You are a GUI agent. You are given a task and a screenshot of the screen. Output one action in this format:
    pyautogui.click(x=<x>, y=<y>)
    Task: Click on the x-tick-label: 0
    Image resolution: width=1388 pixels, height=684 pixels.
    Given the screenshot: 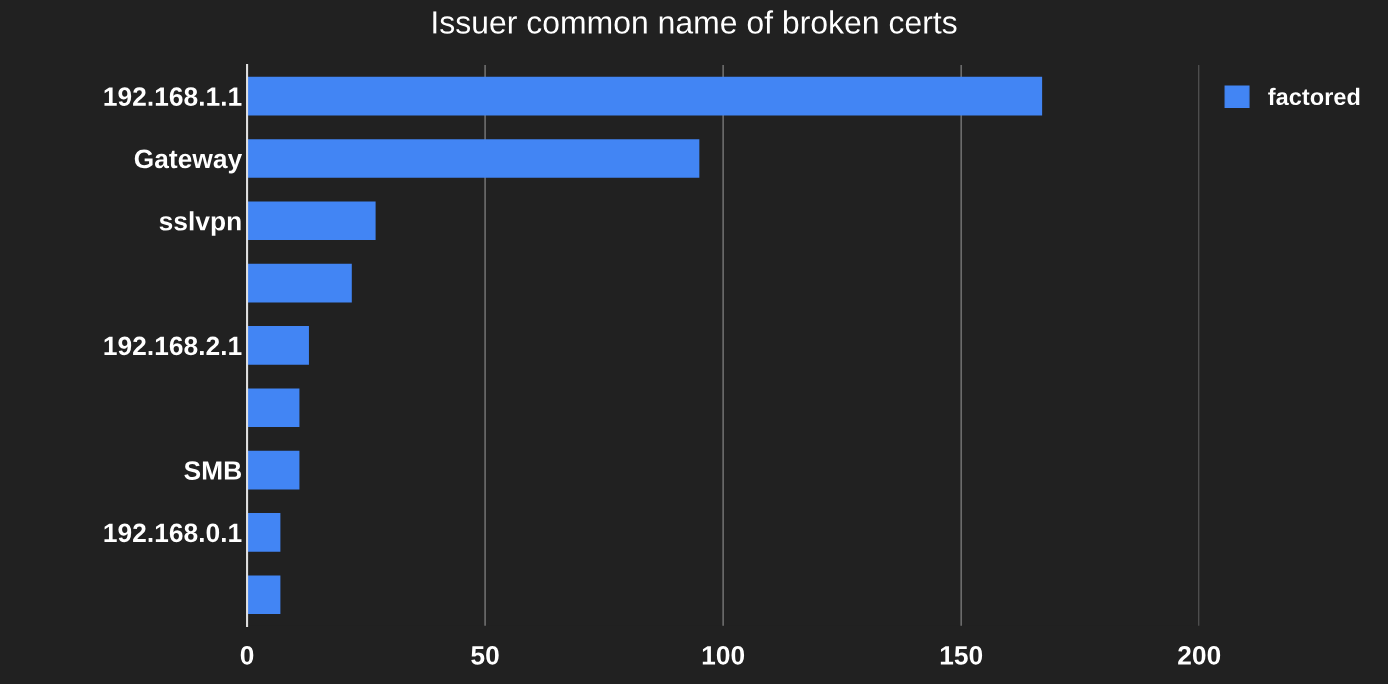 What is the action you would take?
    pyautogui.click(x=247, y=655)
    